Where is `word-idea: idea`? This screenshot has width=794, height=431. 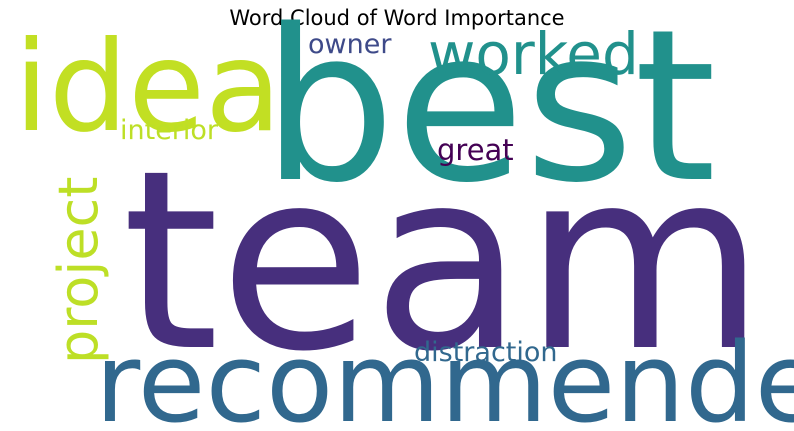 word-idea: idea is located at coordinates (148, 87).